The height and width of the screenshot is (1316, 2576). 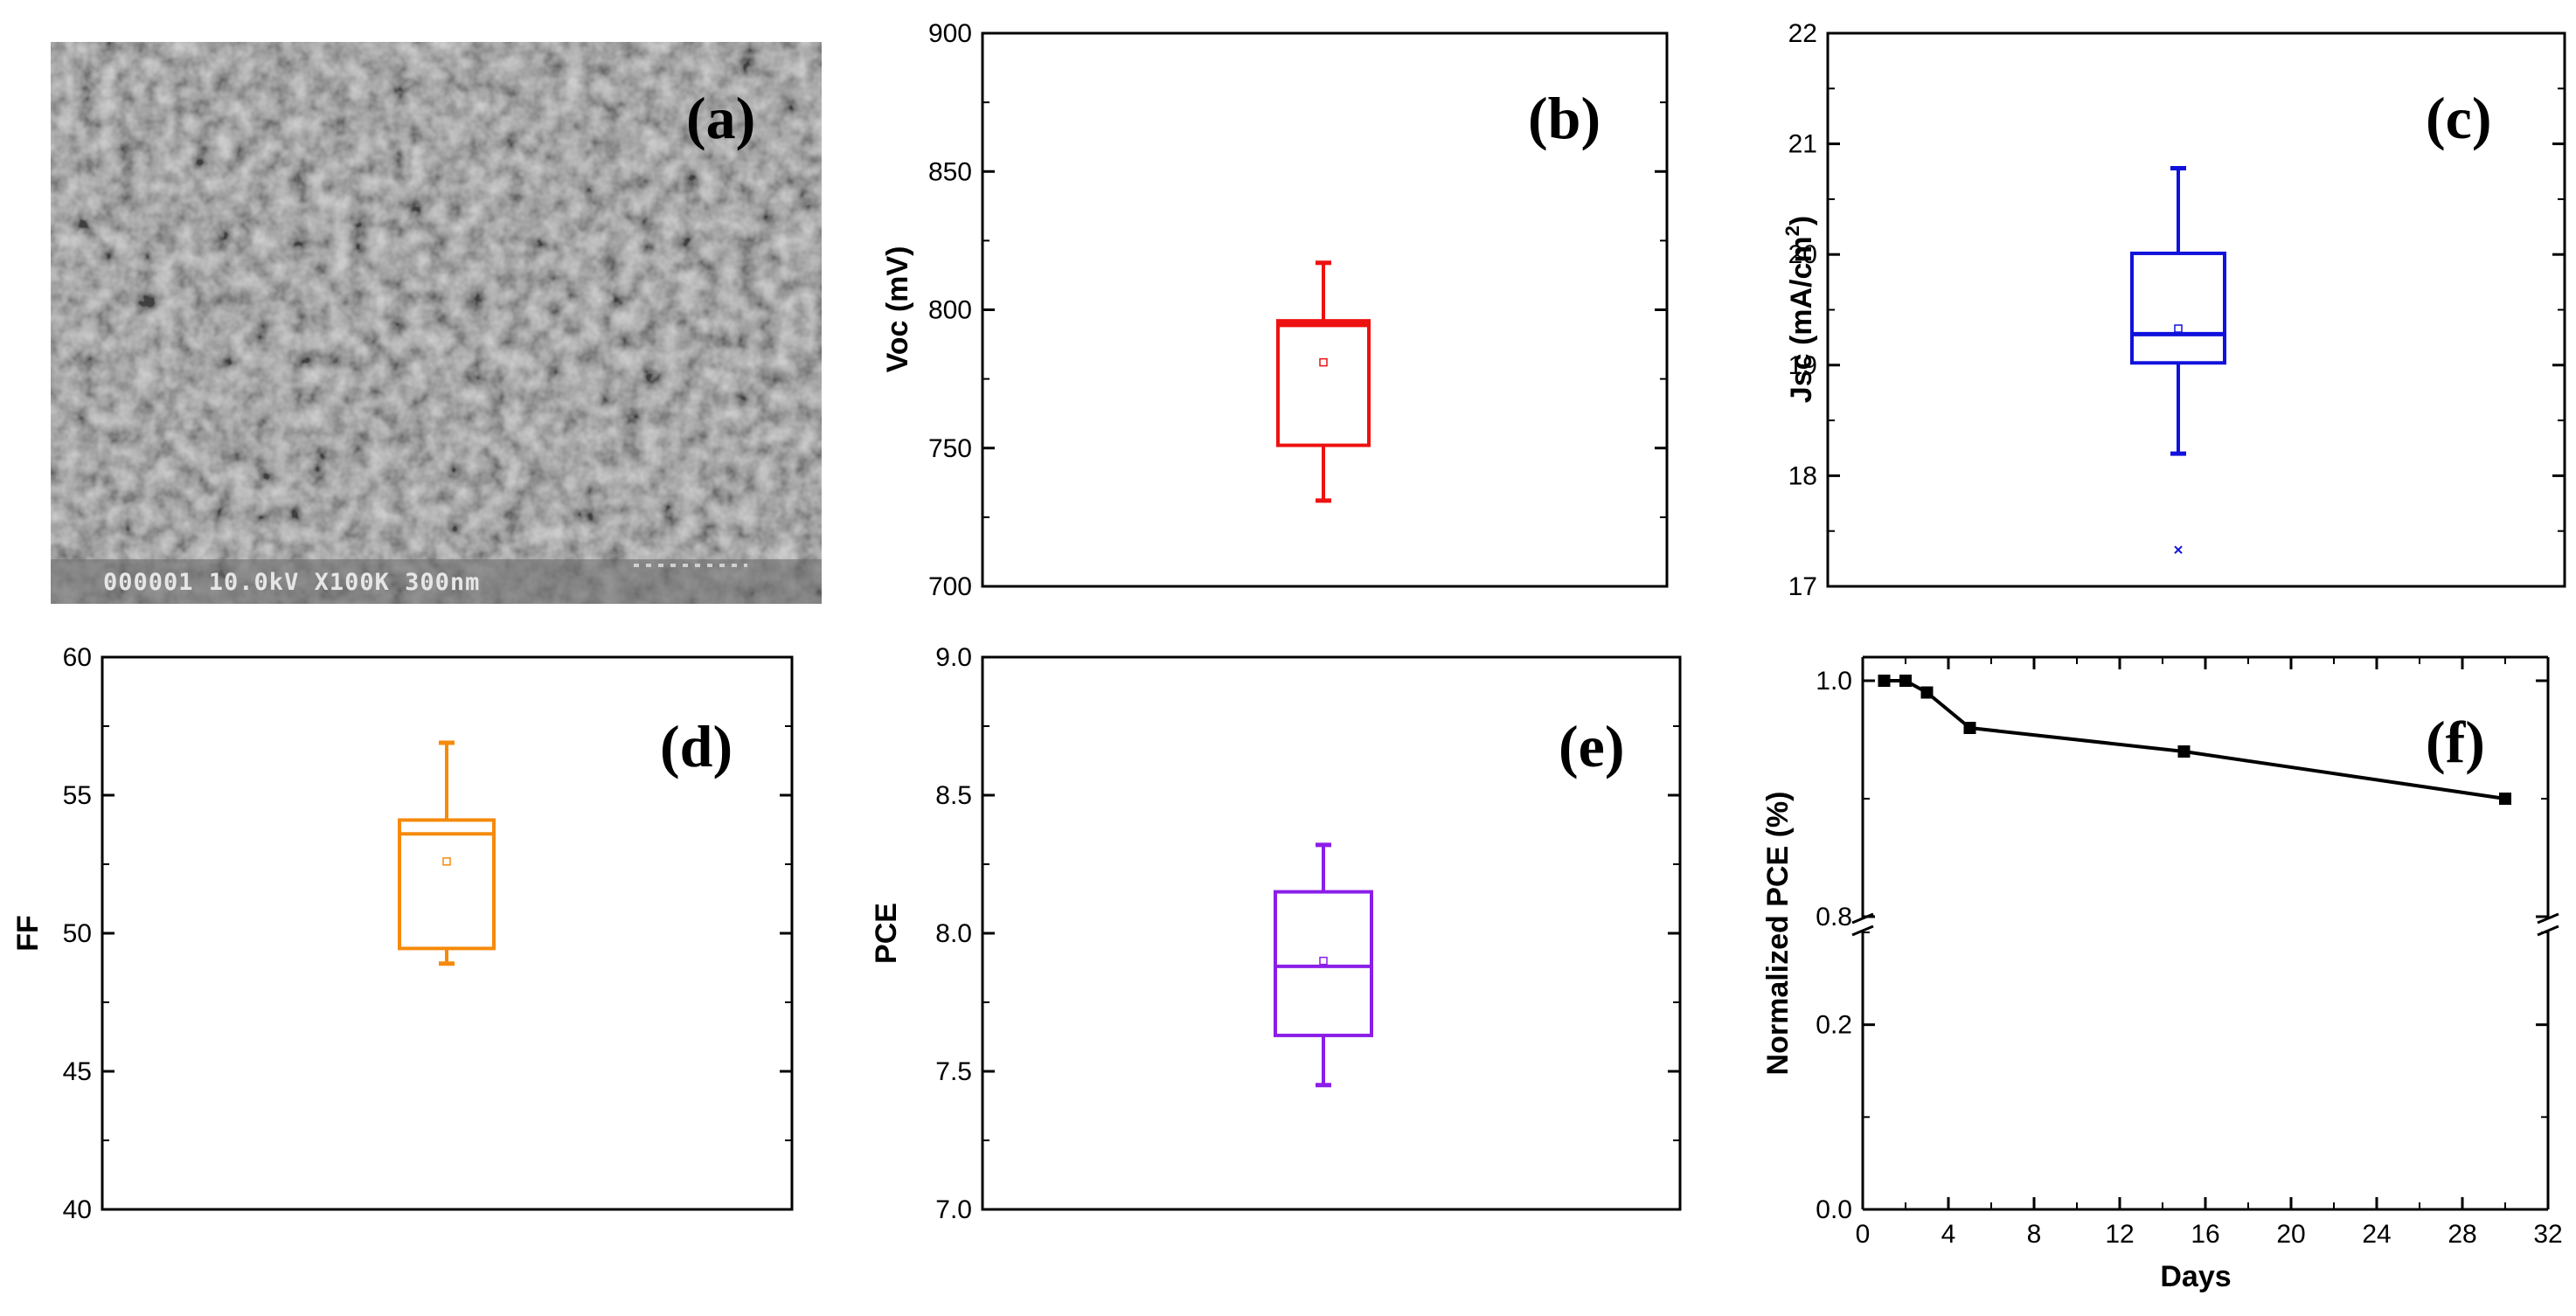 I want to click on y-tick-label: 60, so click(x=78, y=657).